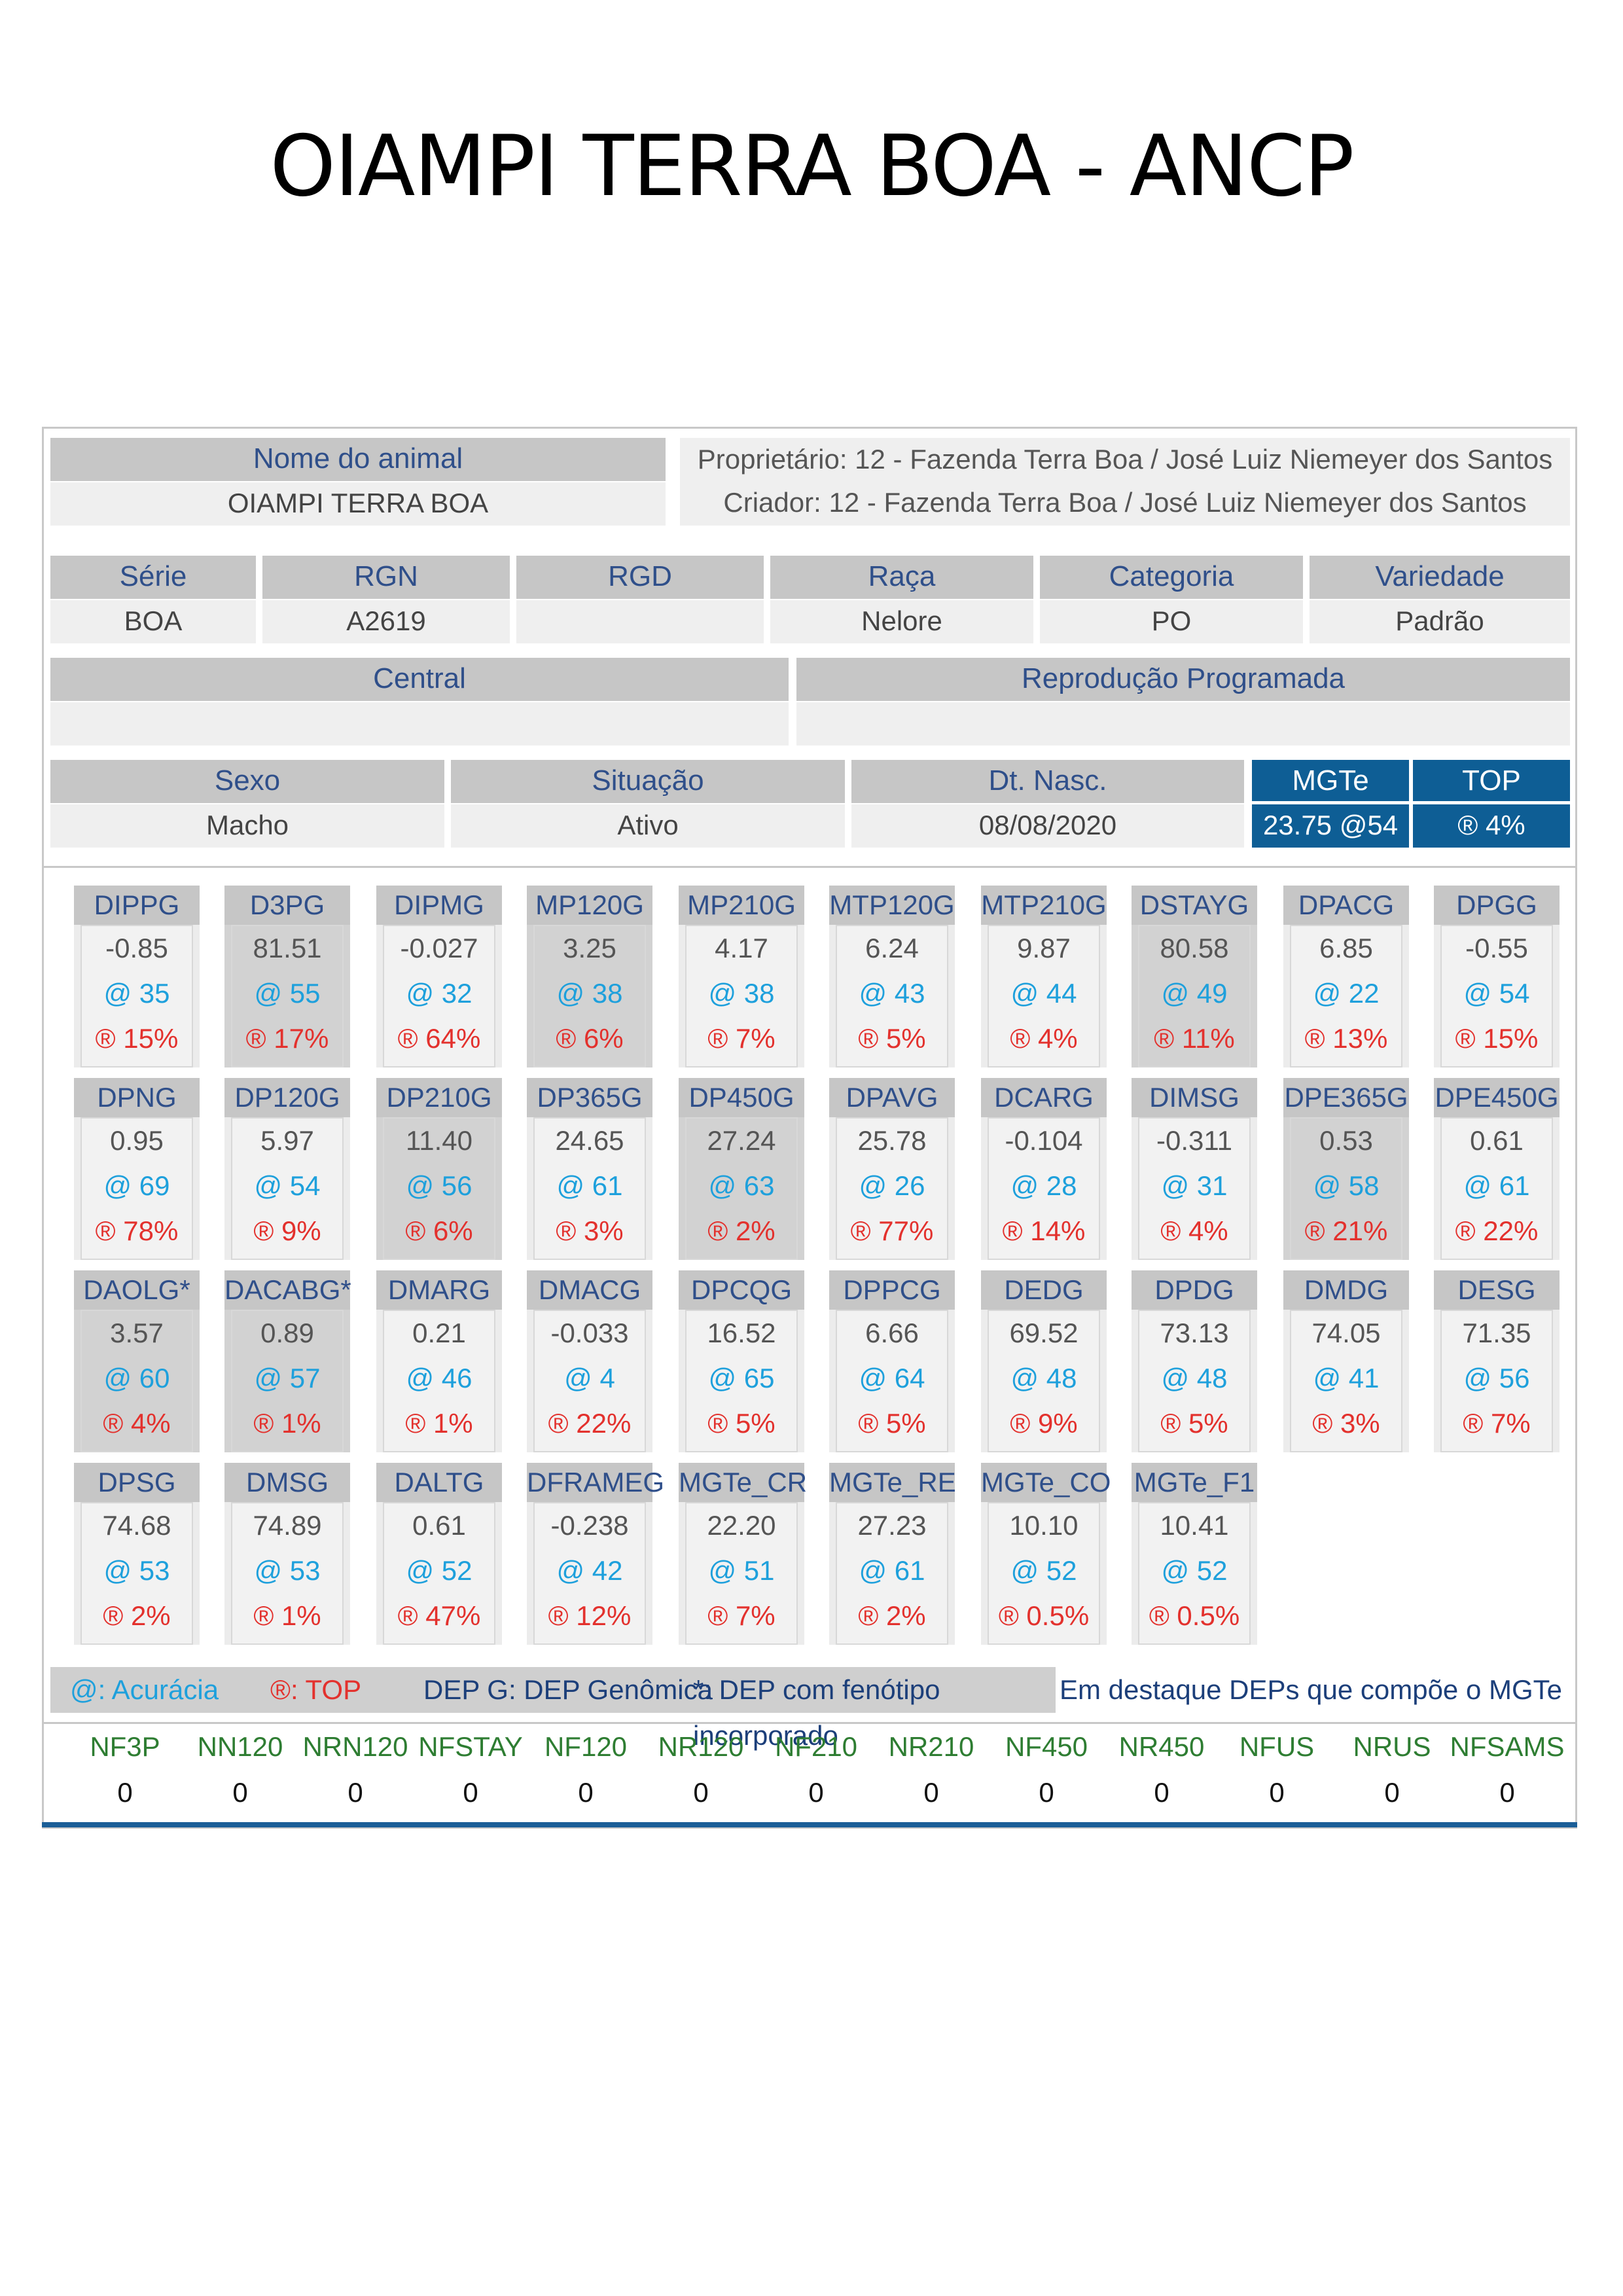 The height and width of the screenshot is (2296, 1623). I want to click on dep-card: MGTe_F1 10.41 @ 52 ® 0.5%, so click(1194, 1554).